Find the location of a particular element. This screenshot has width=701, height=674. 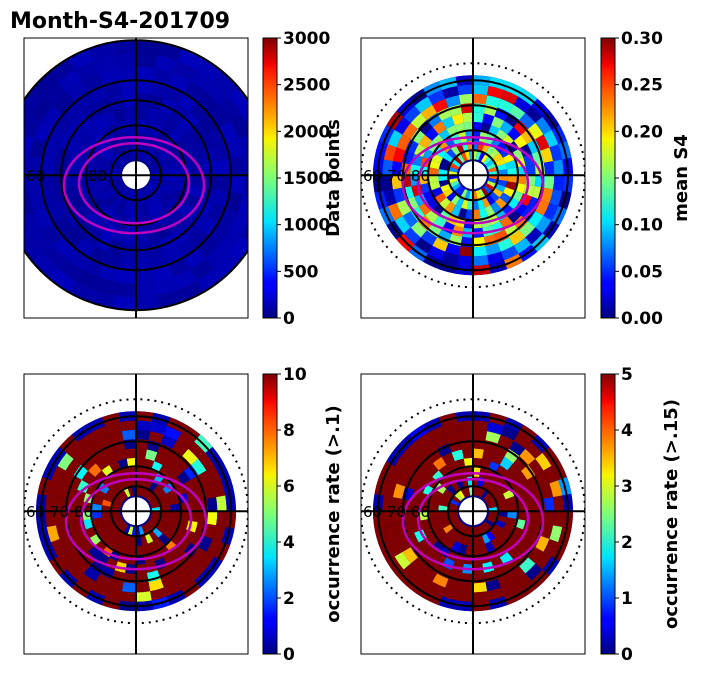

latitude-label: 80 is located at coordinates (83, 512).